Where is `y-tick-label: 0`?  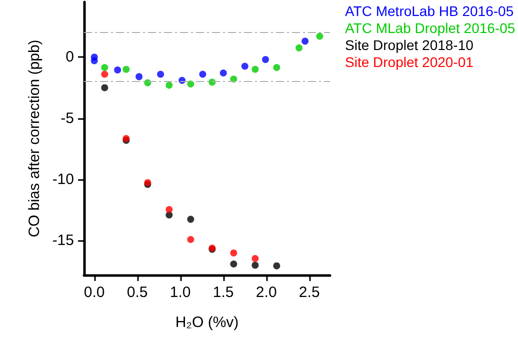 y-tick-label: 0 is located at coordinates (70, 57).